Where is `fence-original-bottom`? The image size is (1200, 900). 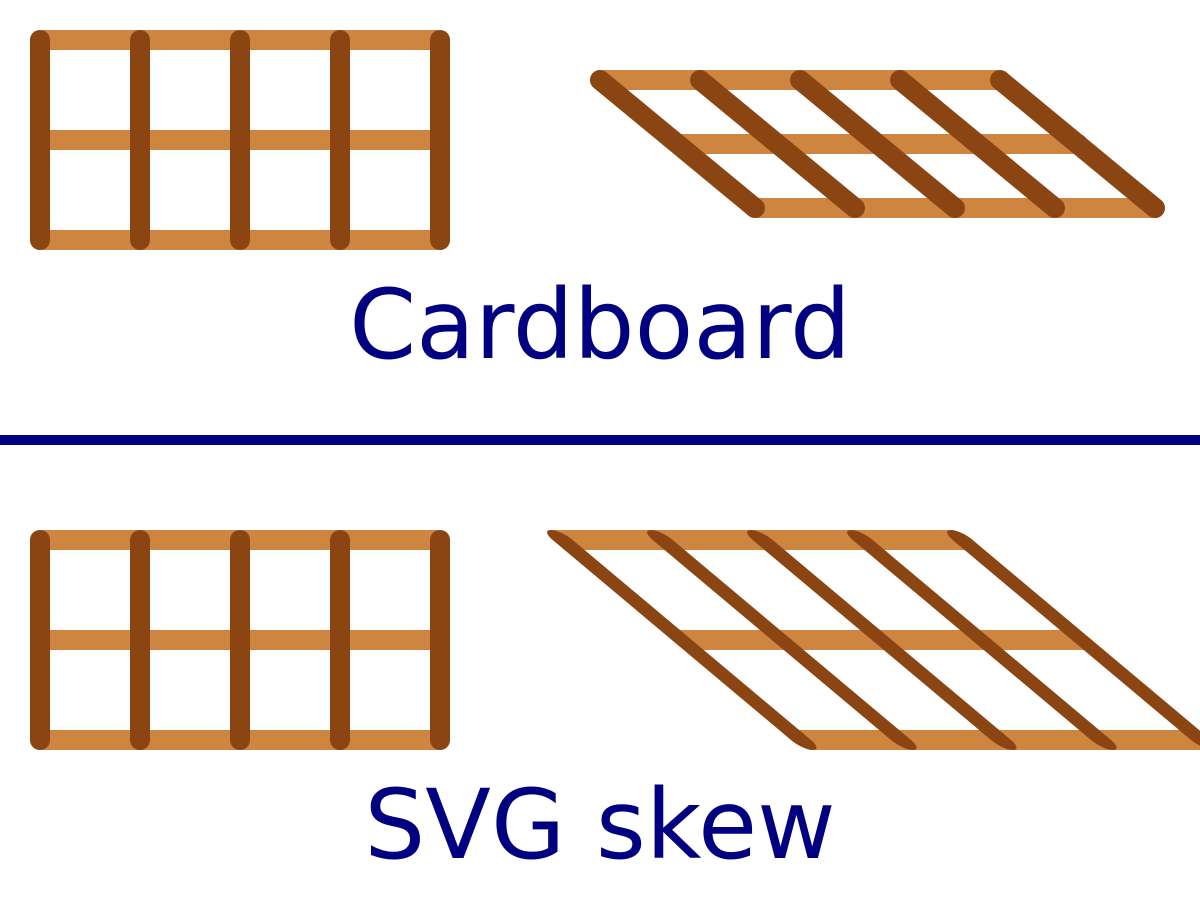 fence-original-bottom is located at coordinates (240, 640).